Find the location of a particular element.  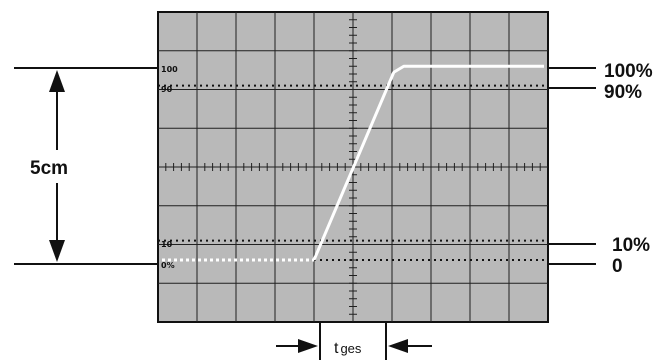

screen-label-90: 90 is located at coordinates (167, 89).